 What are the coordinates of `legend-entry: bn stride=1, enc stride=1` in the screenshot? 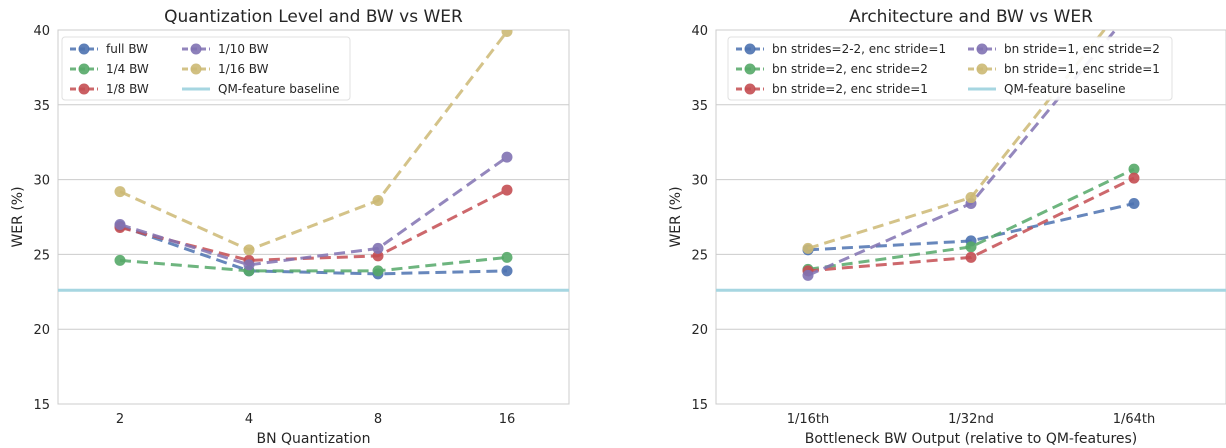 It's located at (1064, 69).